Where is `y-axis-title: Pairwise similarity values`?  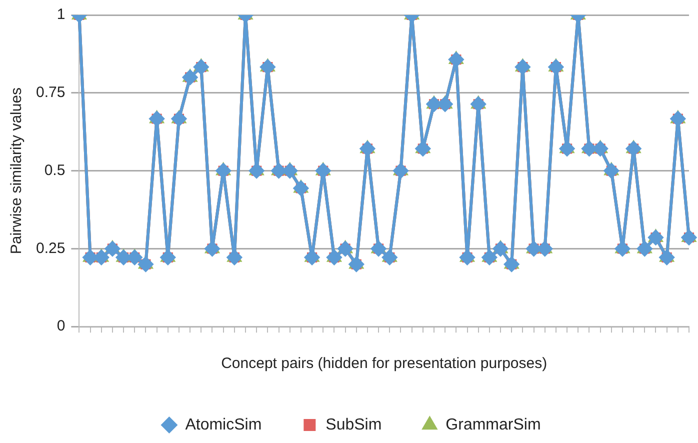 y-axis-title: Pairwise similarity values is located at coordinates (17, 170).